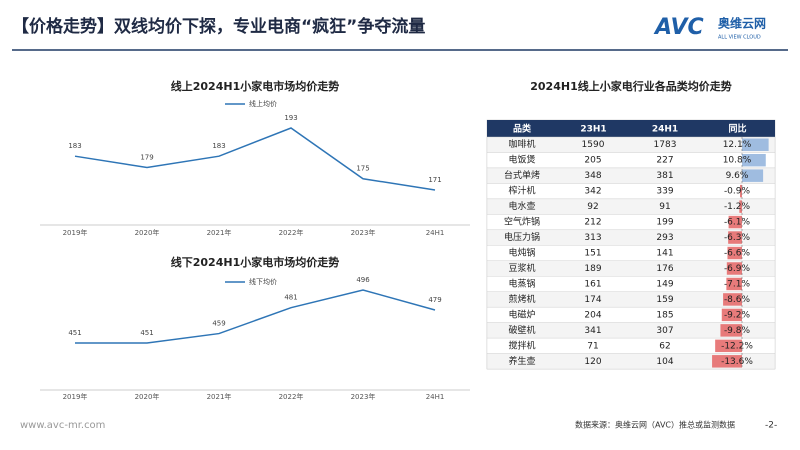 The image size is (800, 450). What do you see at coordinates (521, 299) in the screenshot?
I see `category-cell: 煎烤机` at bounding box center [521, 299].